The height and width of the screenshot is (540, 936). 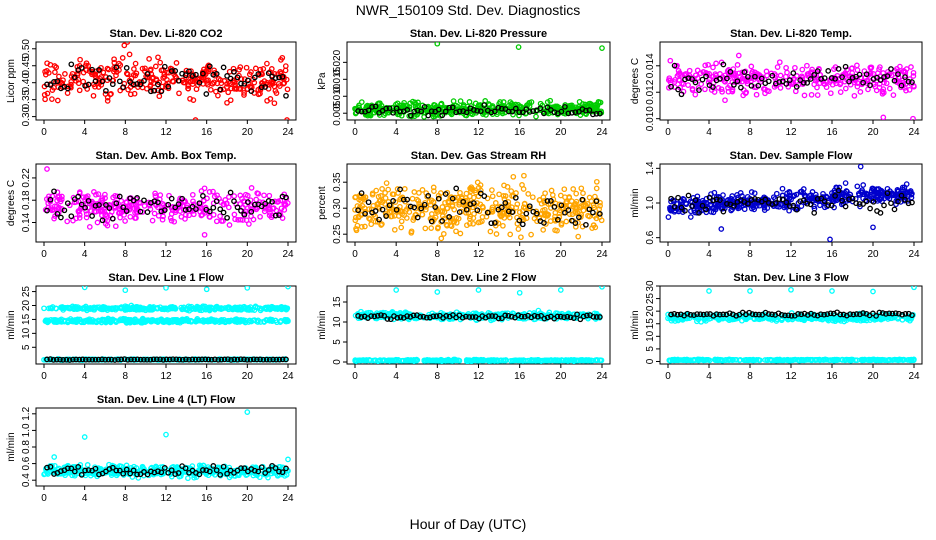 I want to click on x-tick-label: 0, so click(x=668, y=376).